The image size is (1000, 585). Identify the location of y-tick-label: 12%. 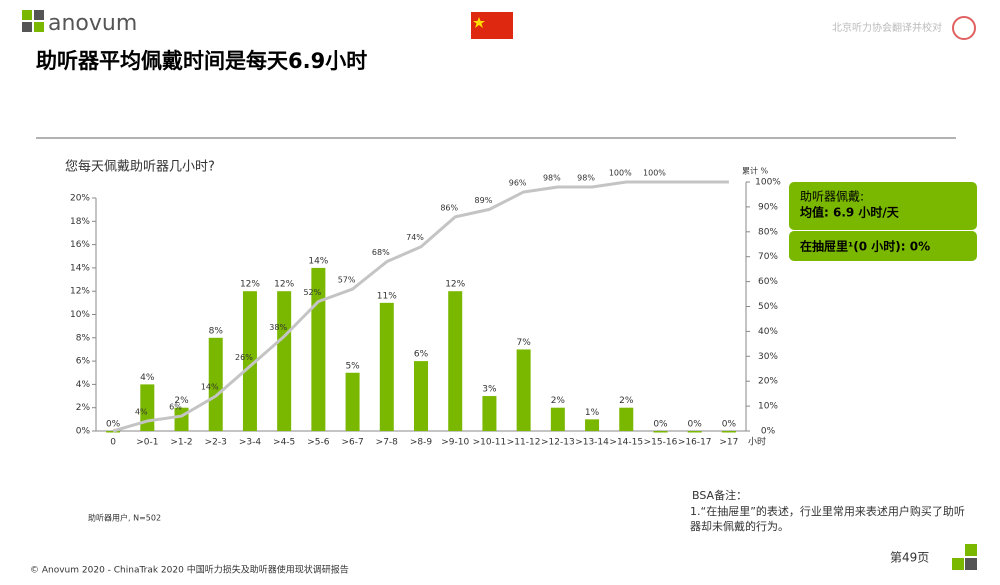
(80, 292).